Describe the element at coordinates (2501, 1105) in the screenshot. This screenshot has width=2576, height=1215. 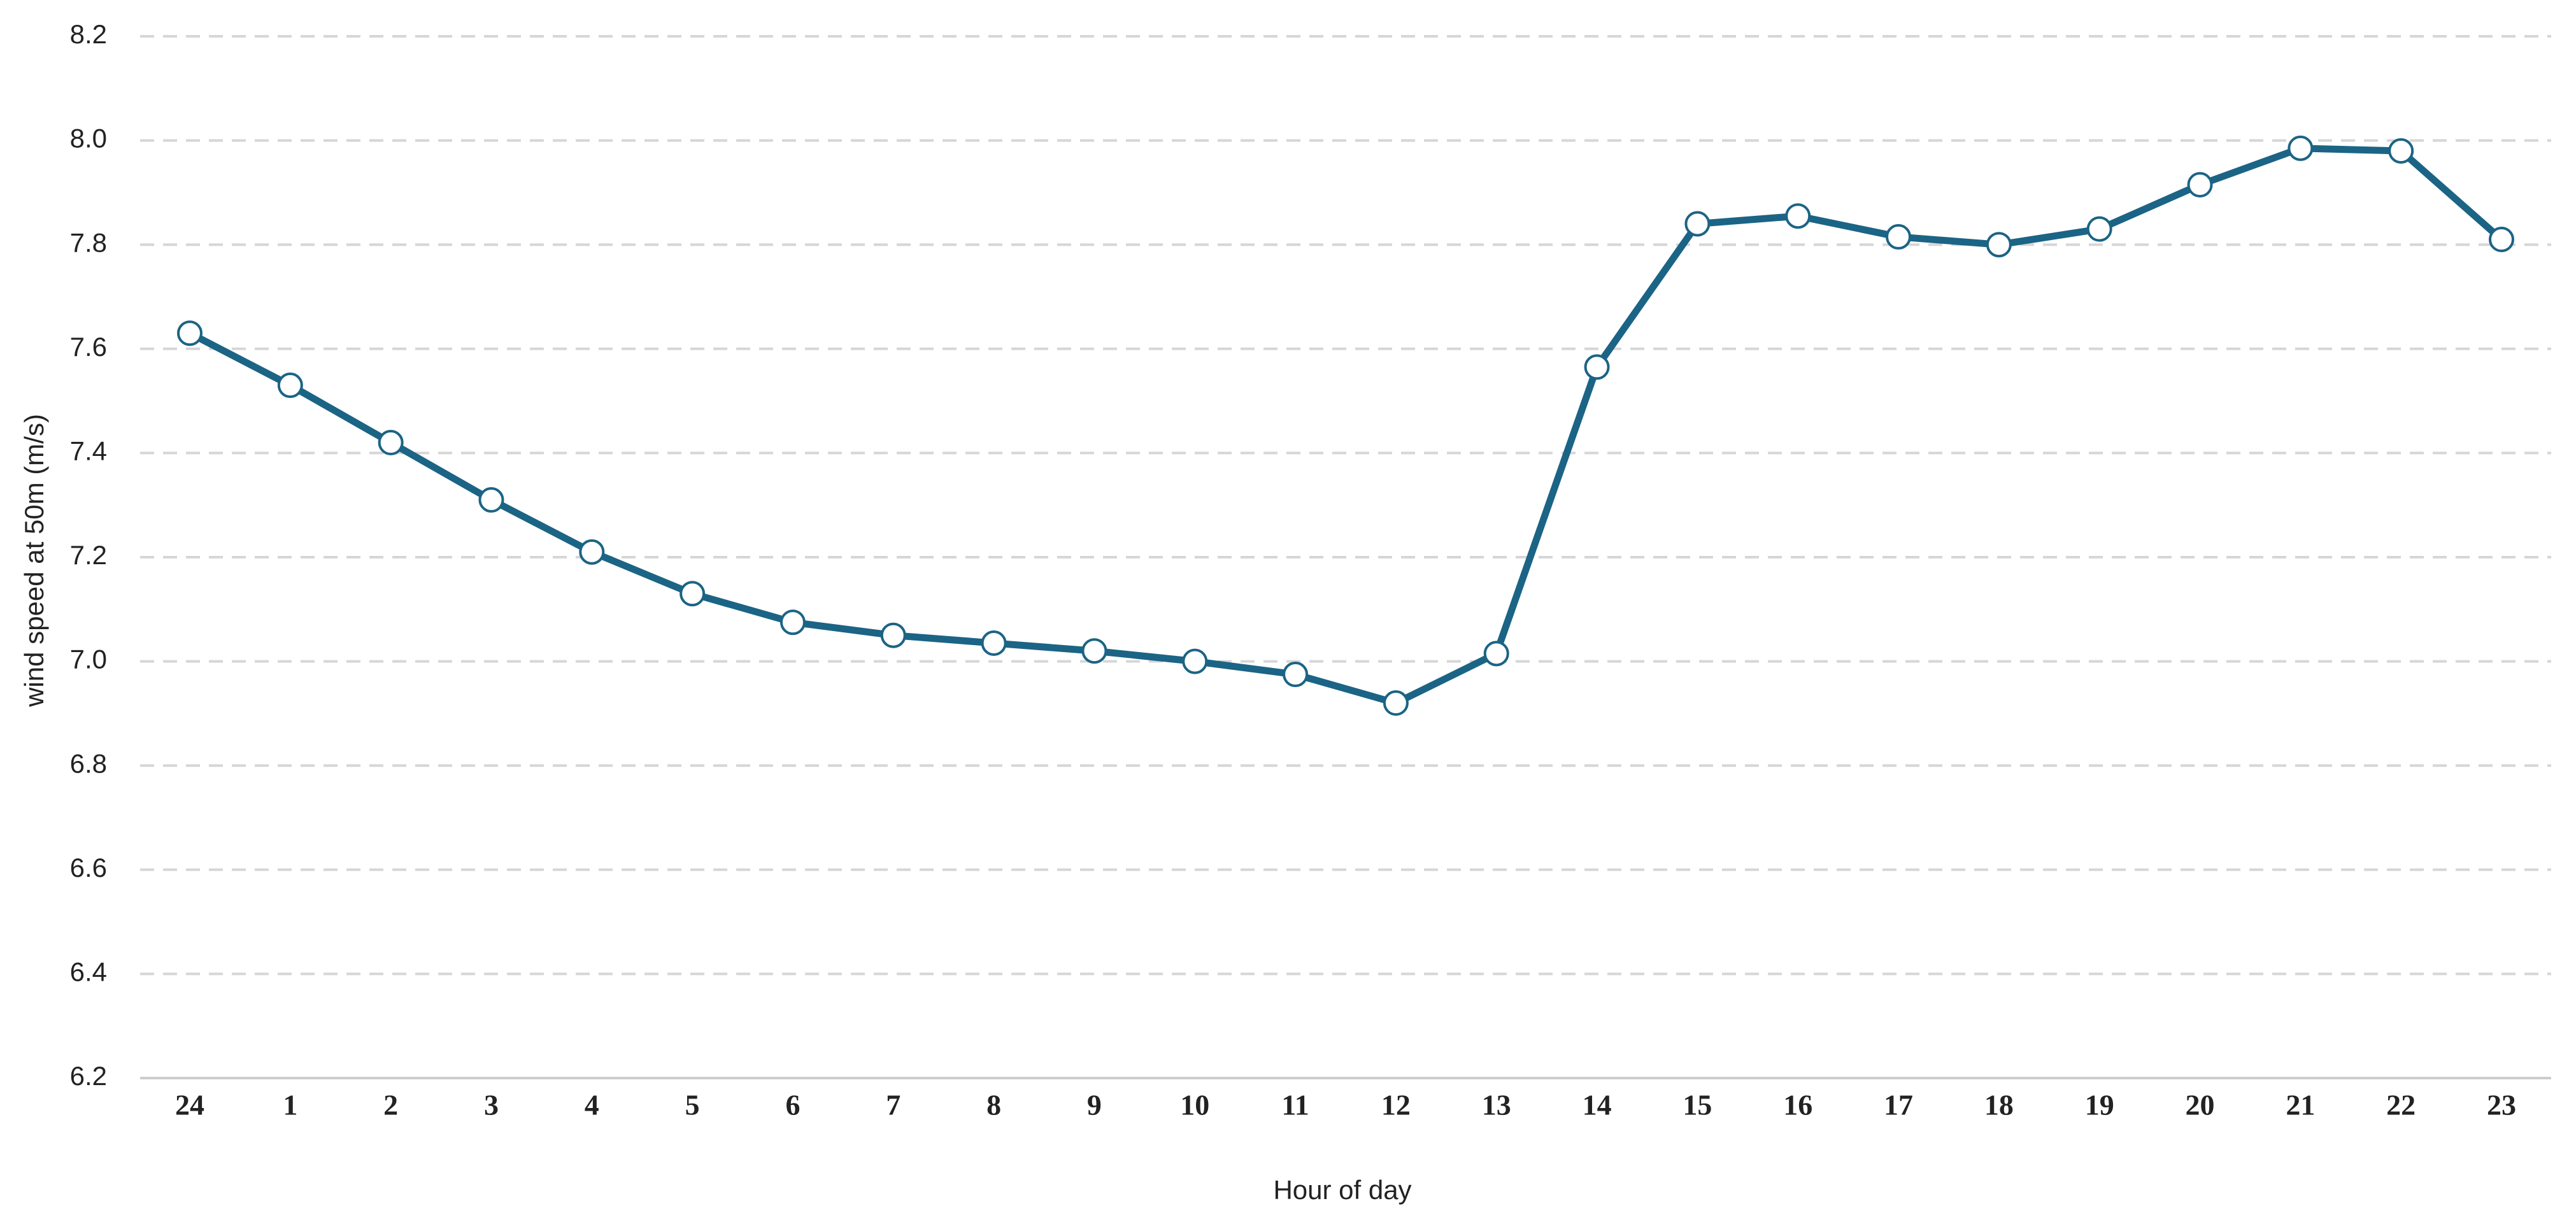
I see `x-tick-label: 23` at that location.